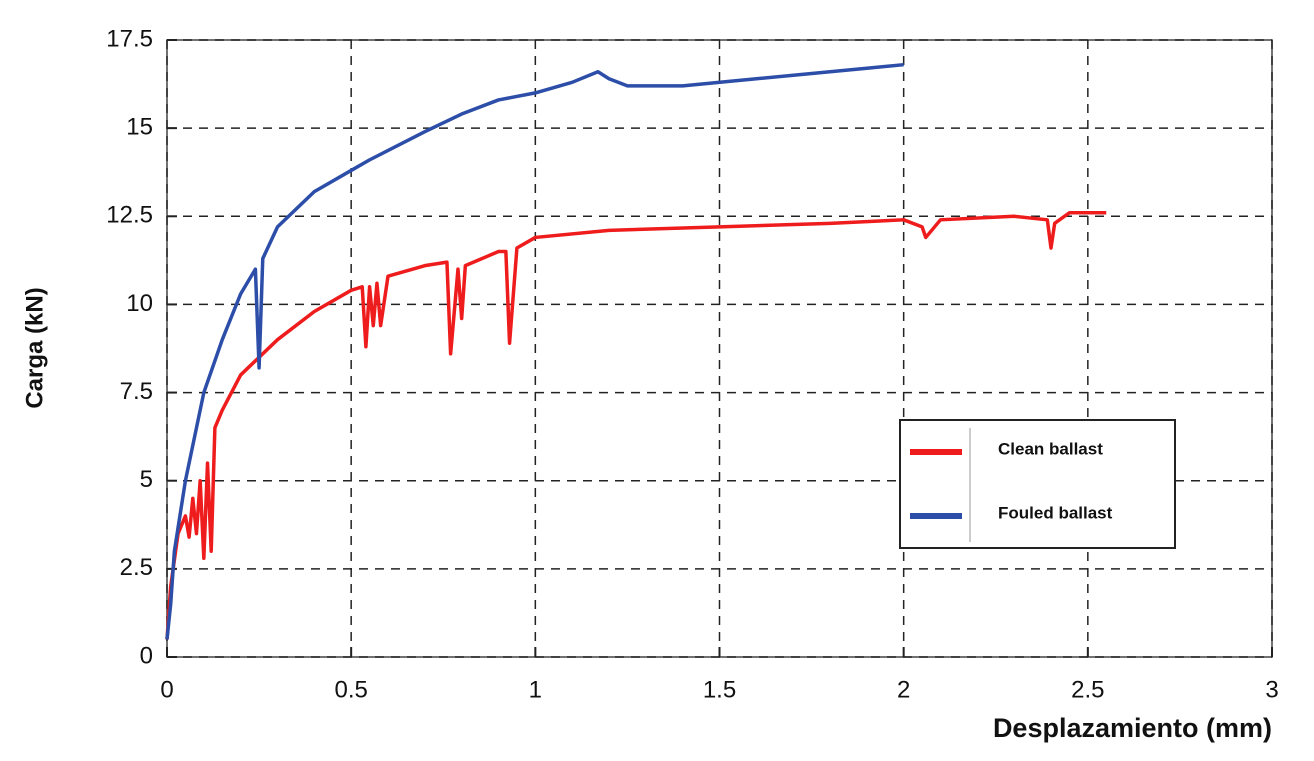 The width and height of the screenshot is (1314, 761). Describe the element at coordinates (719, 689) in the screenshot. I see `x-tick-label: 1.5` at that location.